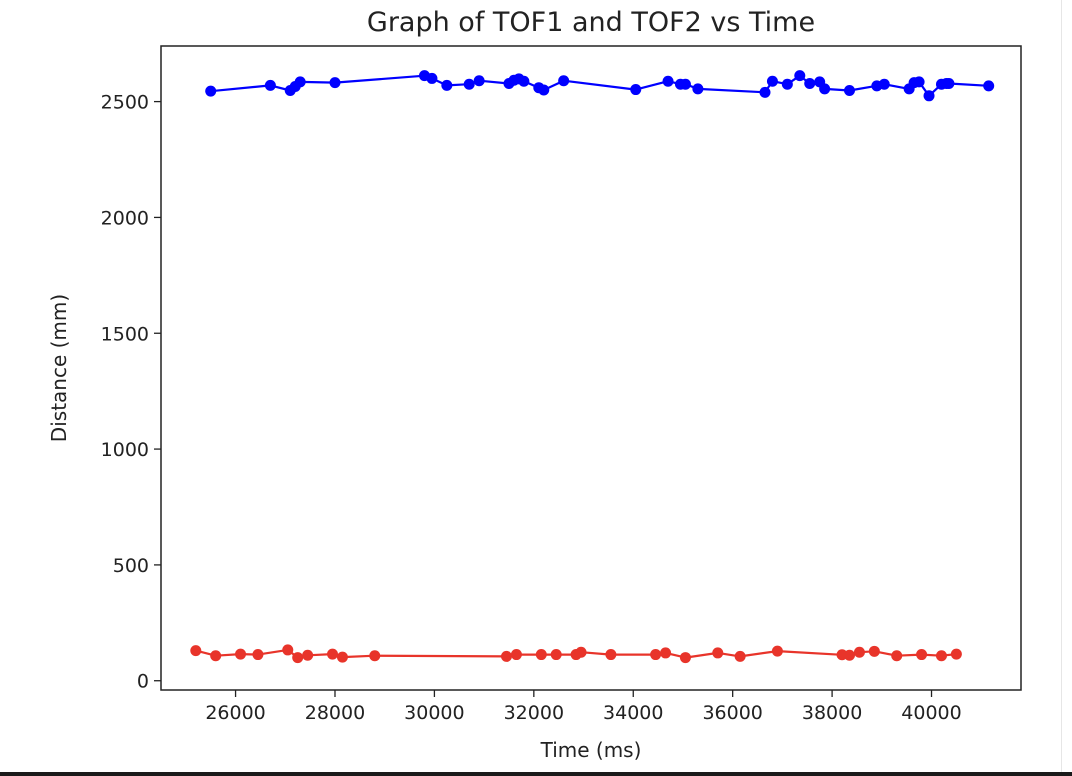  Describe the element at coordinates (931, 713) in the screenshot. I see `x-tick-label: 40000` at that location.